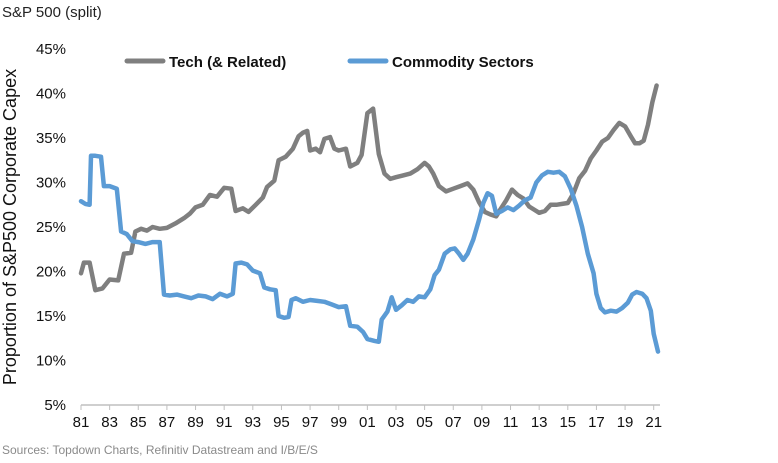 The image size is (778, 463). Describe the element at coordinates (396, 422) in the screenshot. I see `x-tick-label: 03` at that location.